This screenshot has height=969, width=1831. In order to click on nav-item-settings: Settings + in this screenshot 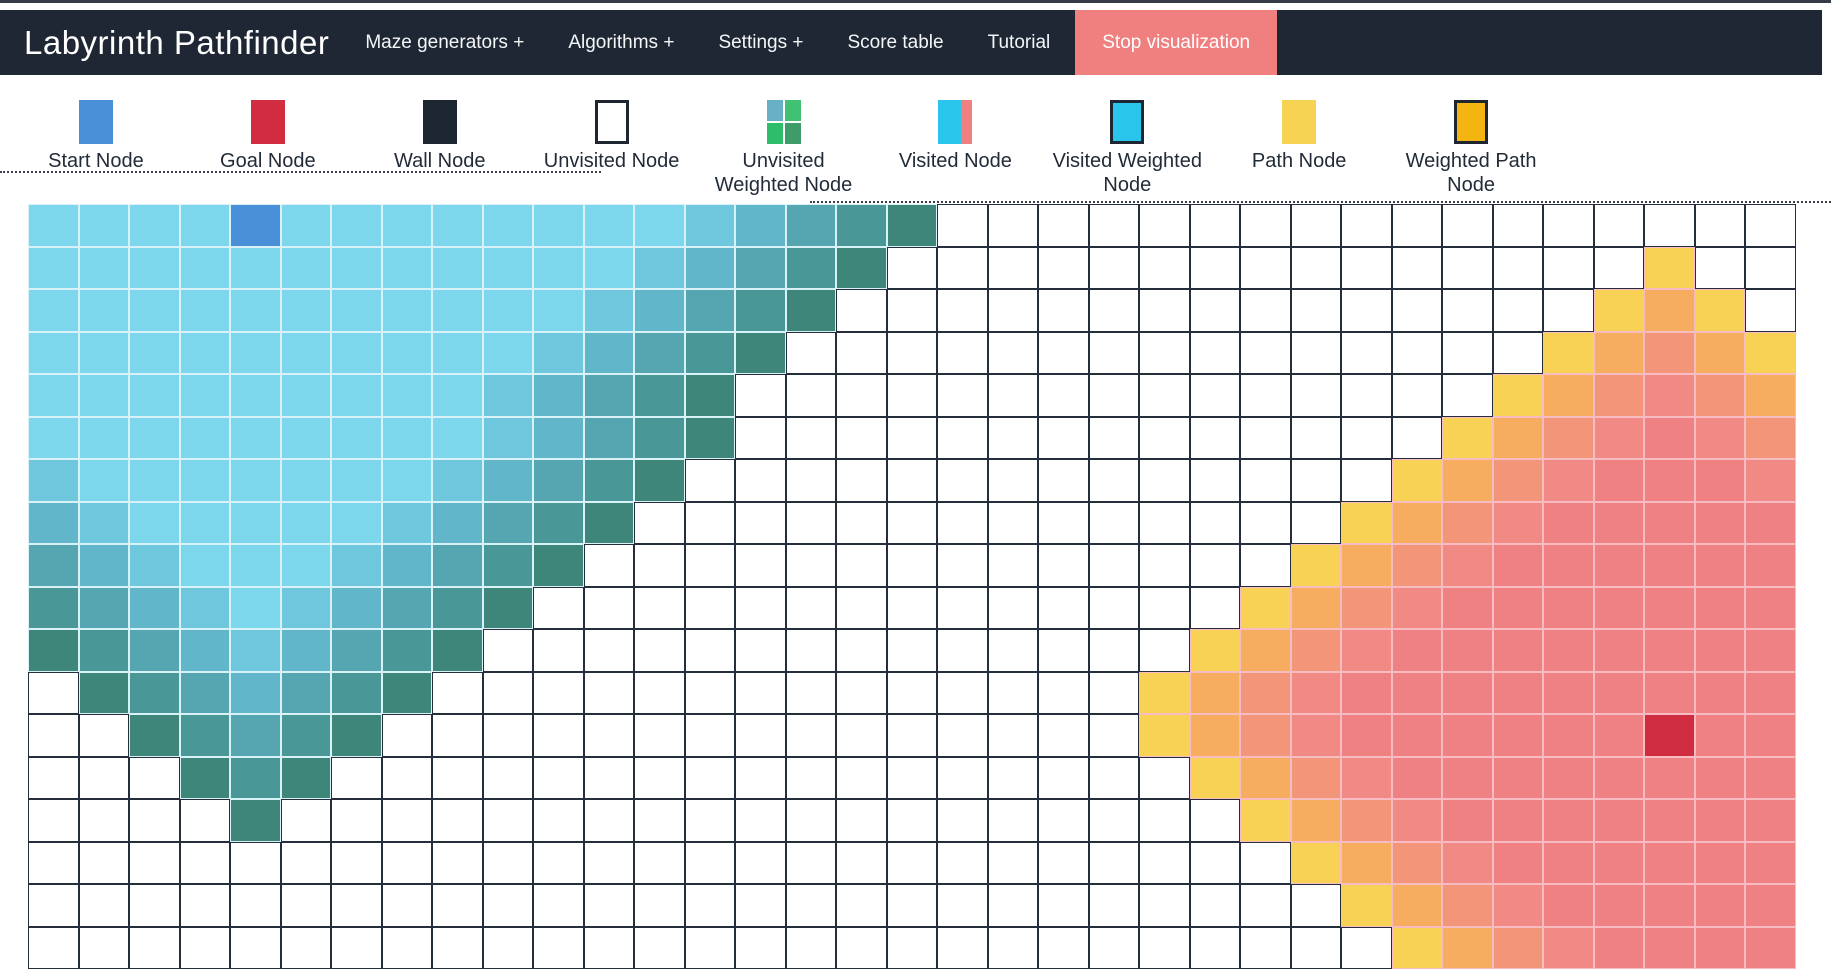, I will do `click(760, 43)`.